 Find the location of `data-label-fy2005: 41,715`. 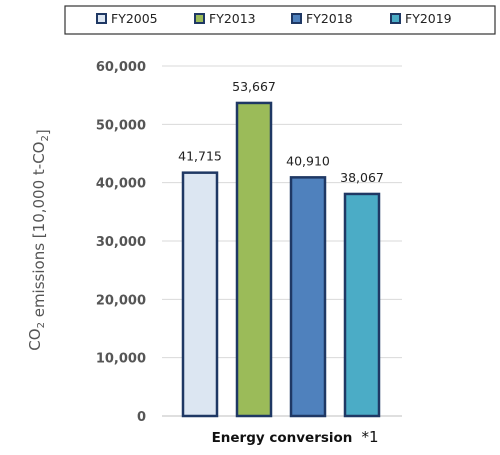

data-label-fy2005: 41,715 is located at coordinates (200, 156).